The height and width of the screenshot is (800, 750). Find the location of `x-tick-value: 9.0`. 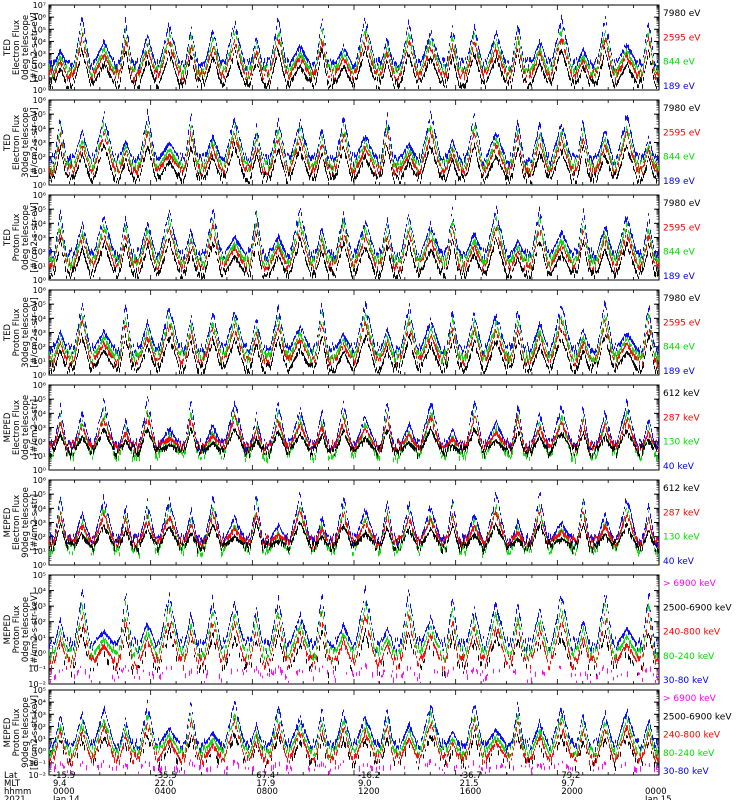

x-tick-value: 9.0 is located at coordinates (365, 784).